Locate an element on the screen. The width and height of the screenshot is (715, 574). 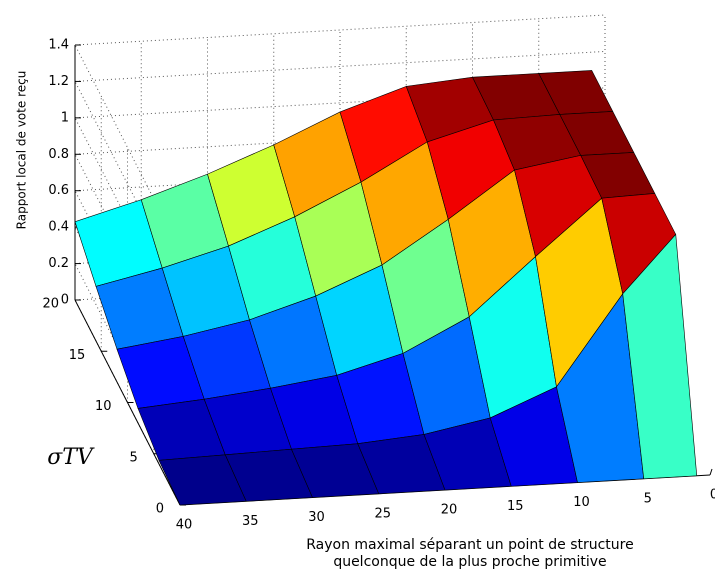
z-tick-label: 0.2 is located at coordinates (58, 263).